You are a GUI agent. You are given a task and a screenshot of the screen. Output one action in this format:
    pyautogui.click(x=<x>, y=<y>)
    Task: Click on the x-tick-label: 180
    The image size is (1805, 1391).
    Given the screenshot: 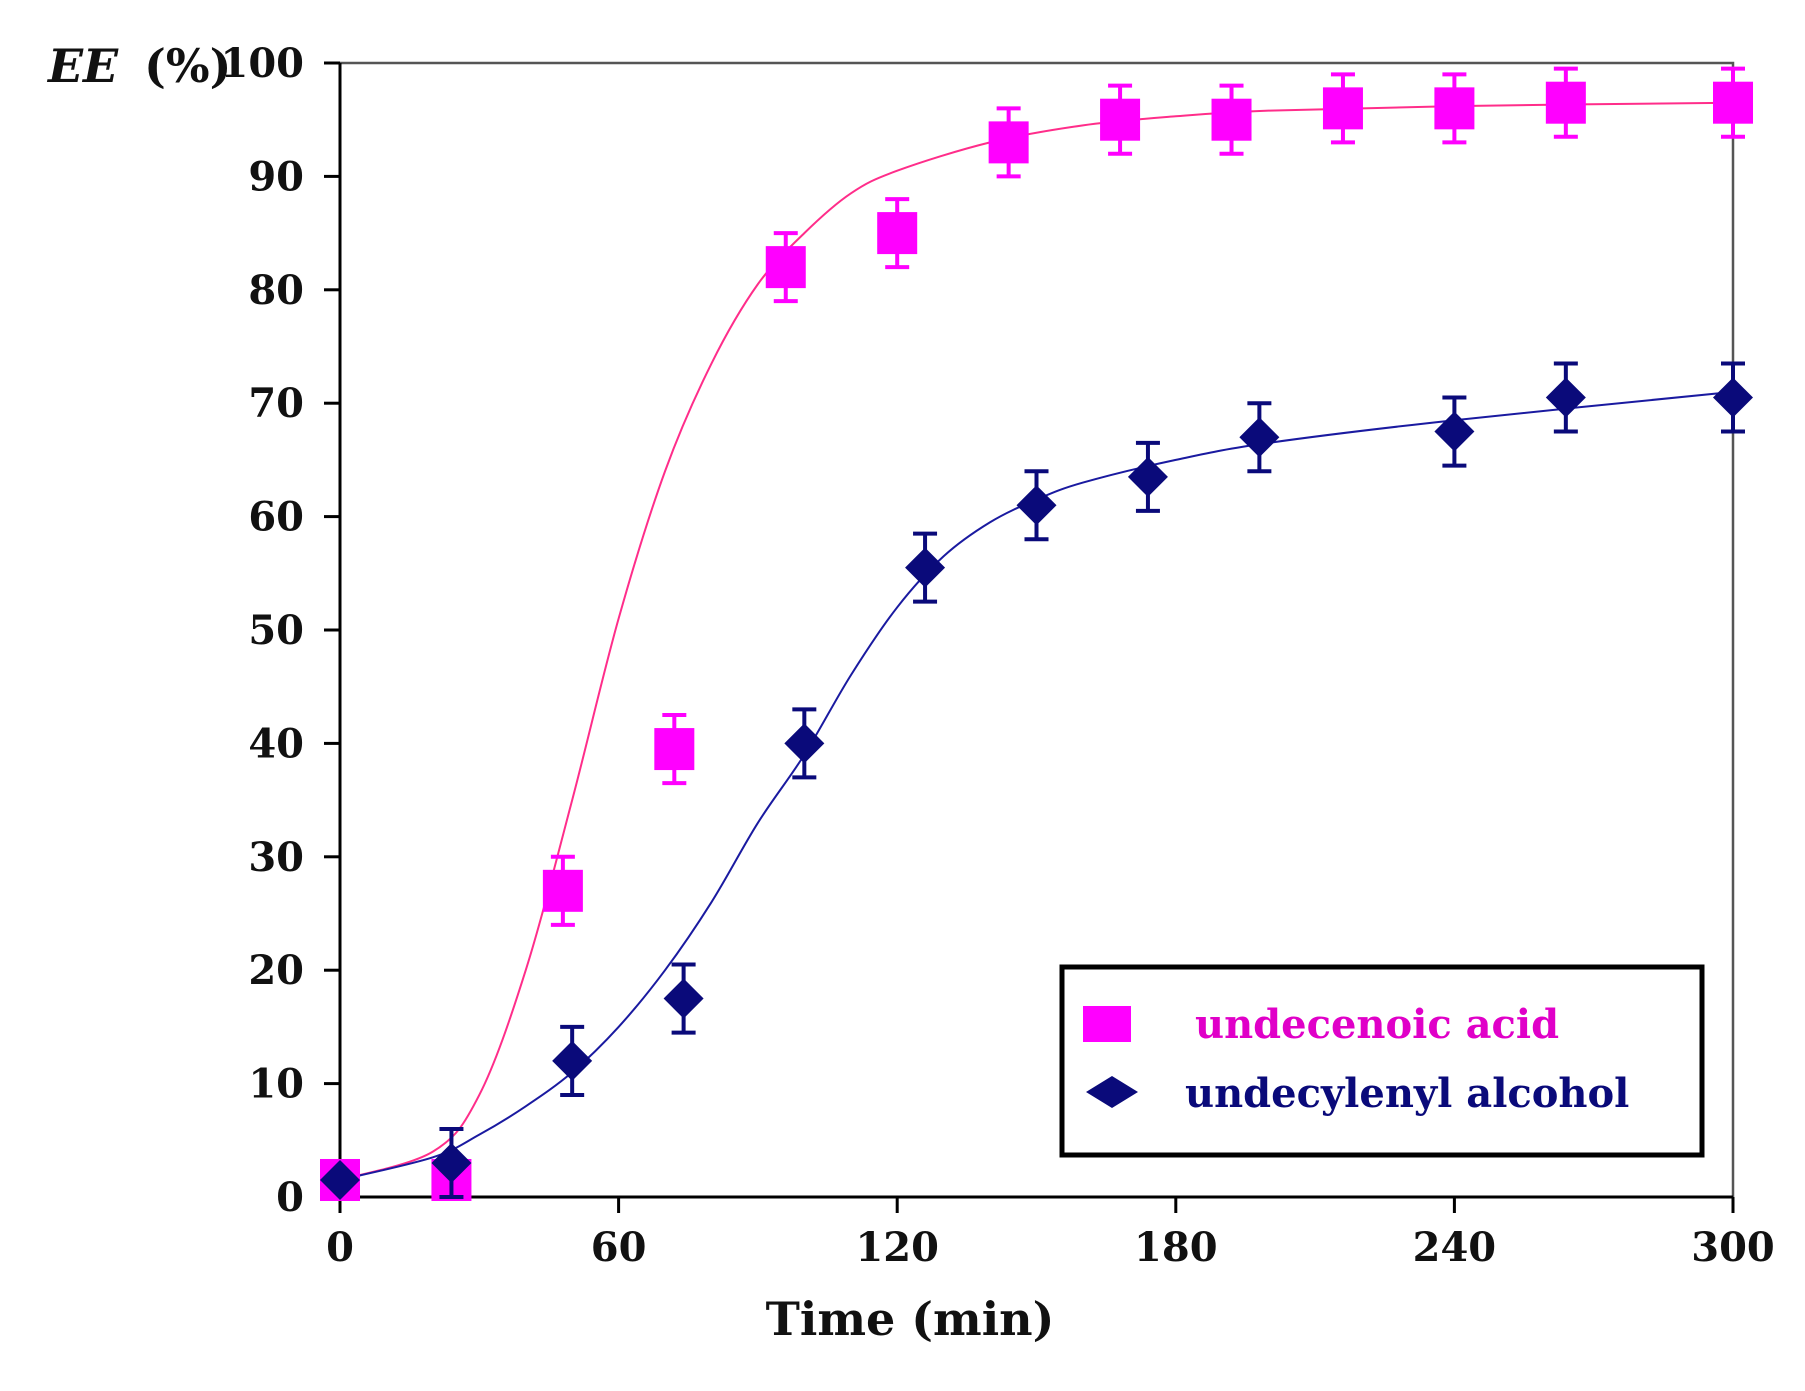 What is the action you would take?
    pyautogui.click(x=1176, y=1247)
    